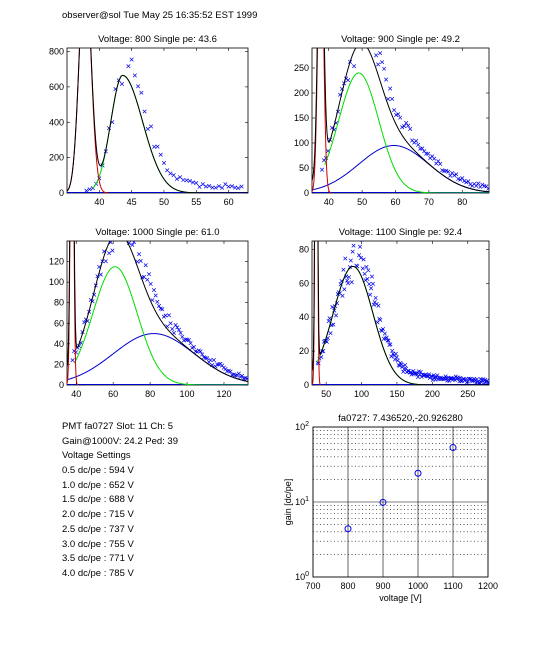  What do you see at coordinates (462, 202) in the screenshot?
I see `x-tick-label: 80` at bounding box center [462, 202].